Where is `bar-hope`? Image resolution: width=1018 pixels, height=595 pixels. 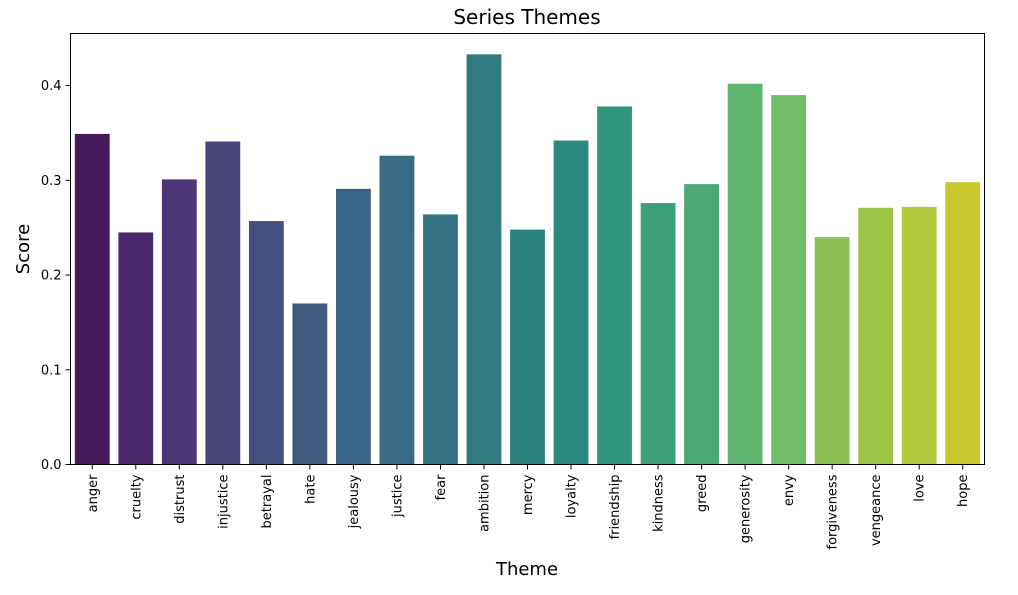
bar-hope is located at coordinates (963, 323).